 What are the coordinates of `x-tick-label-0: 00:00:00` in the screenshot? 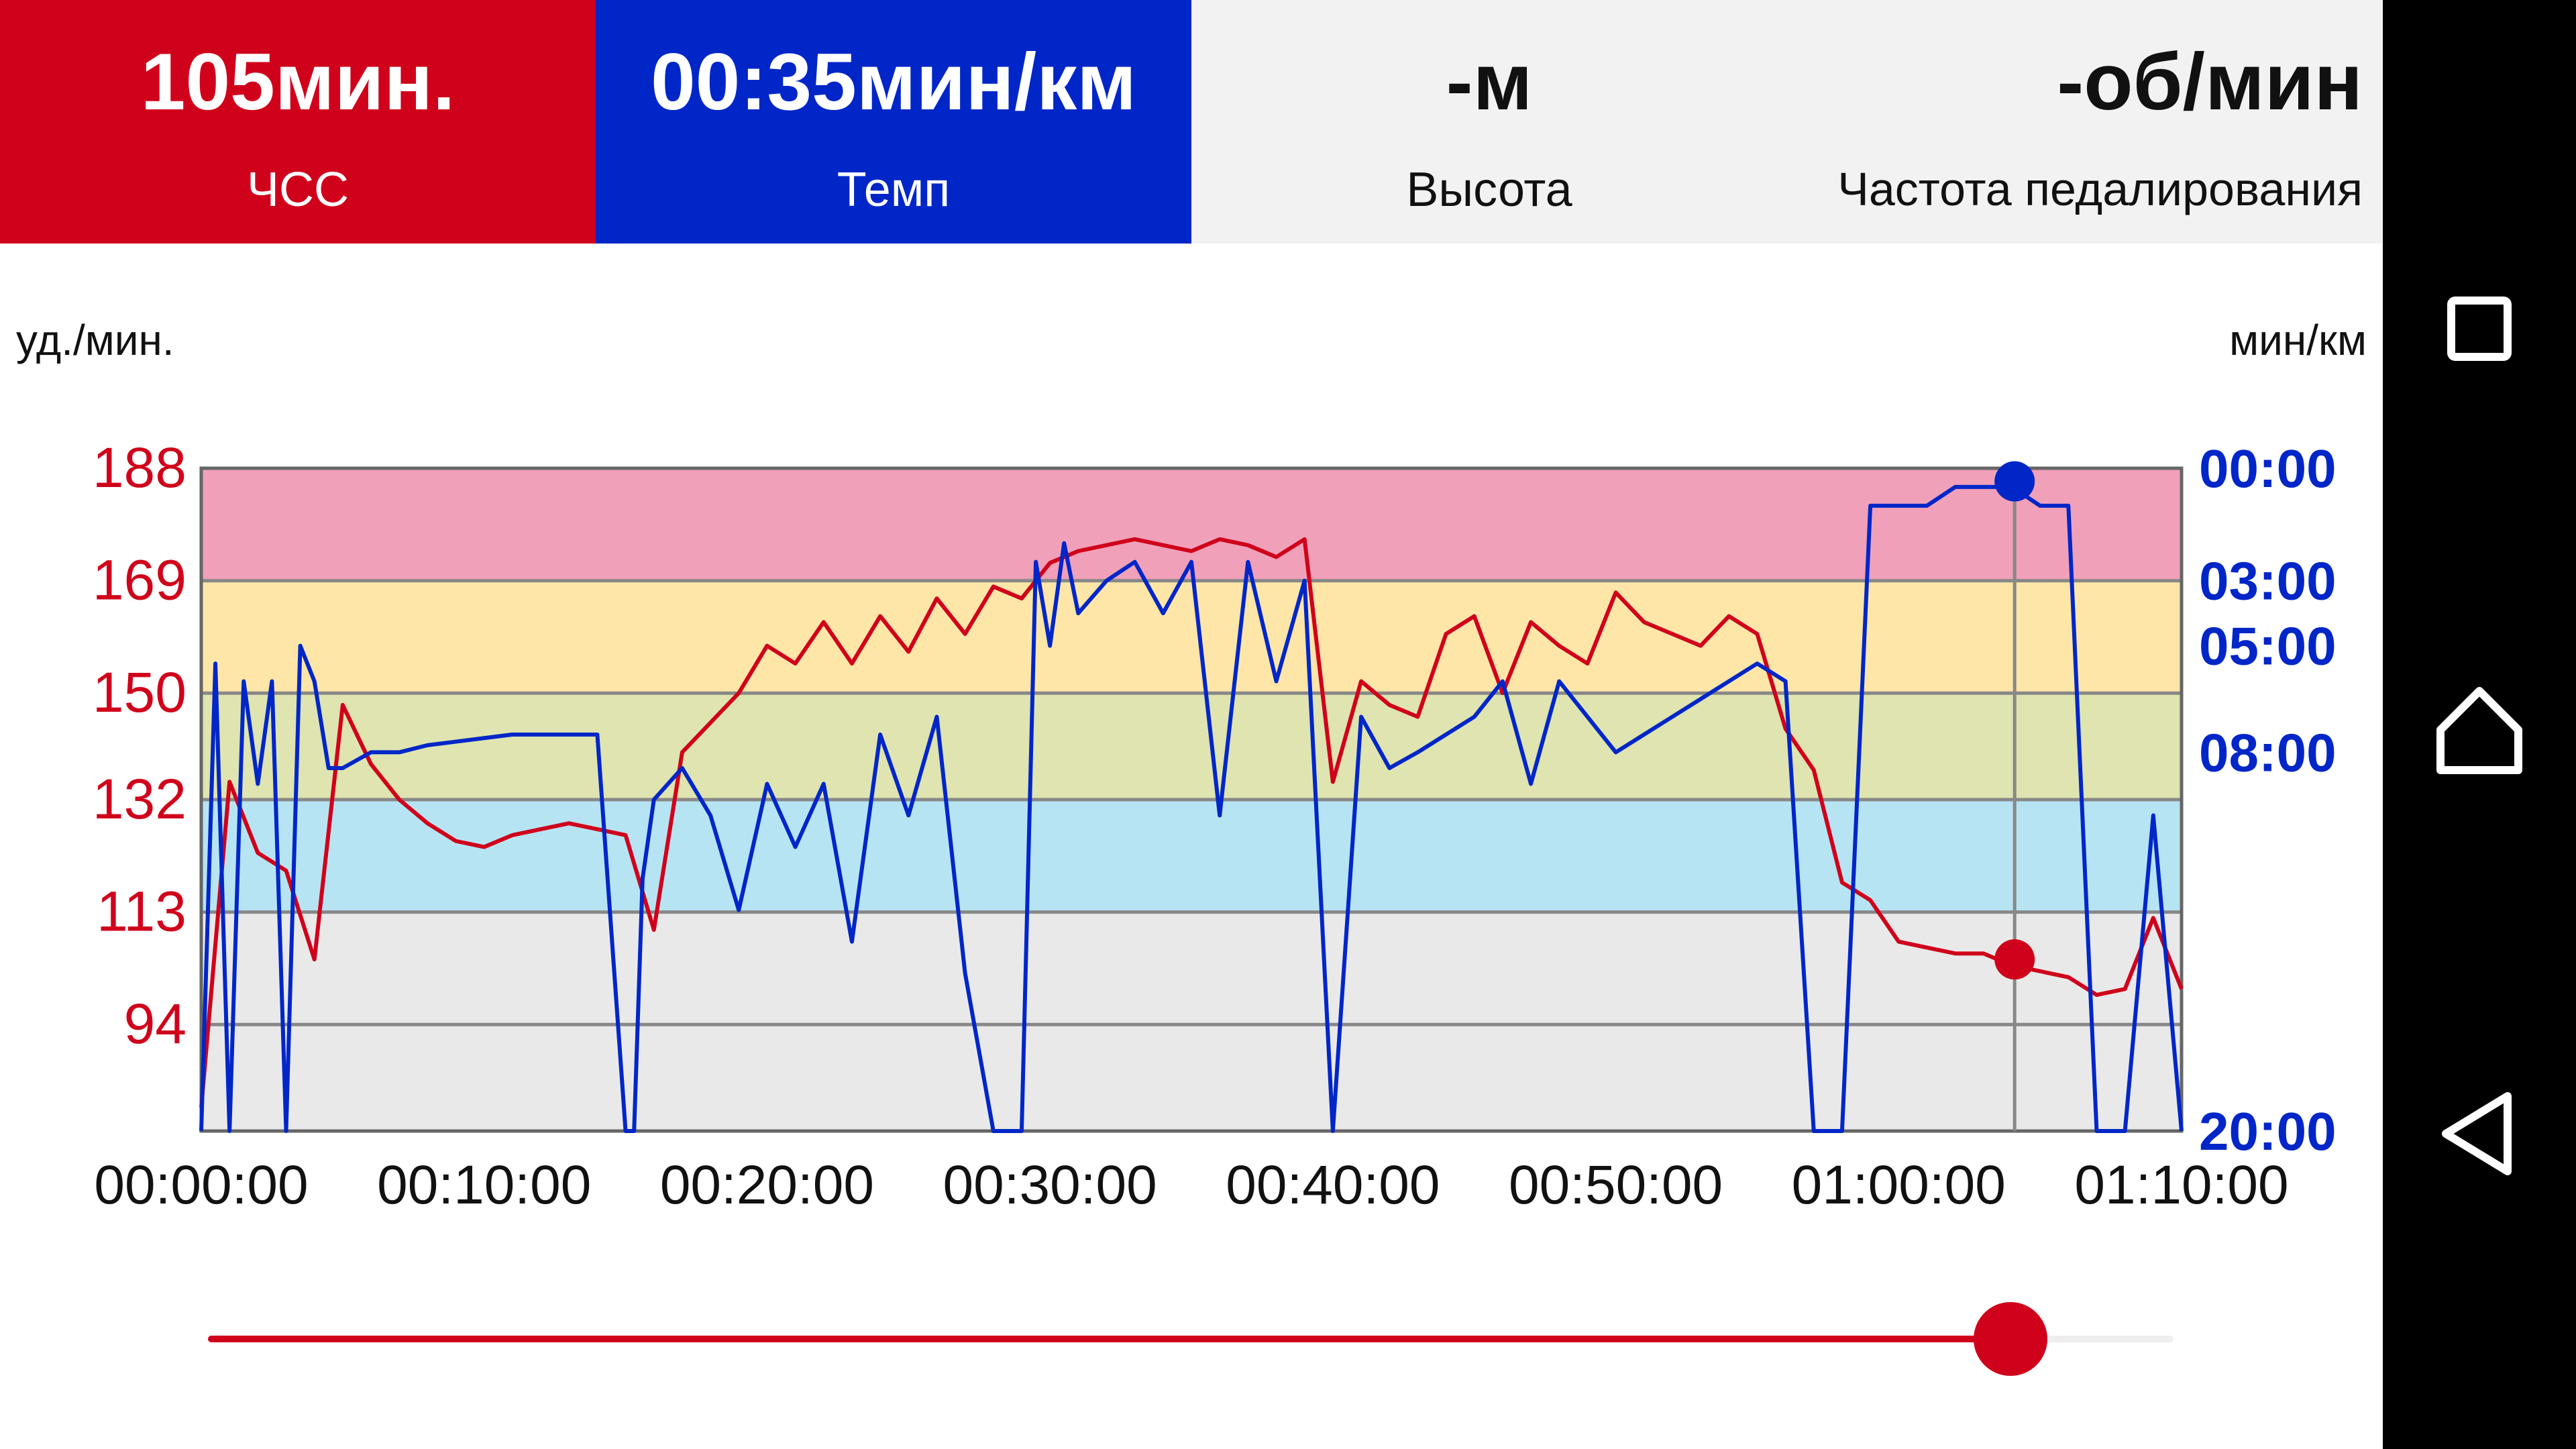 It's located at (201, 1185).